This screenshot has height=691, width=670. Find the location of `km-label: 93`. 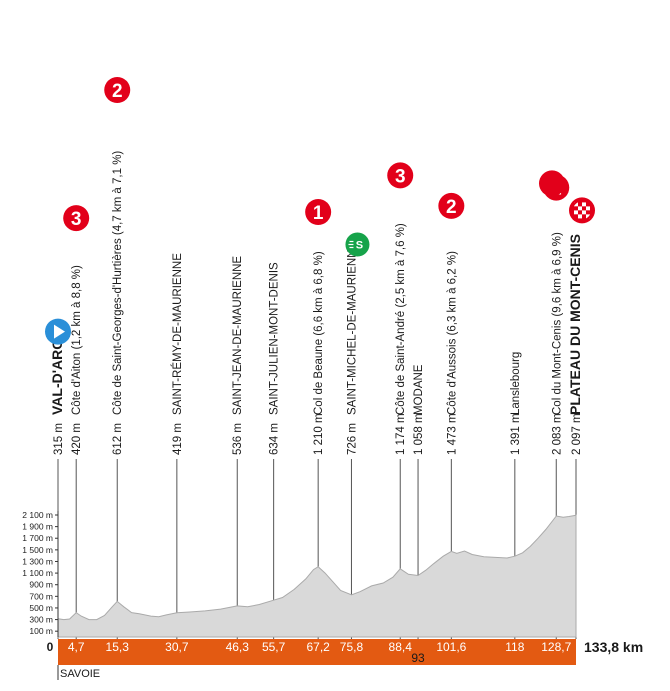

km-label: 93 is located at coordinates (418, 658).